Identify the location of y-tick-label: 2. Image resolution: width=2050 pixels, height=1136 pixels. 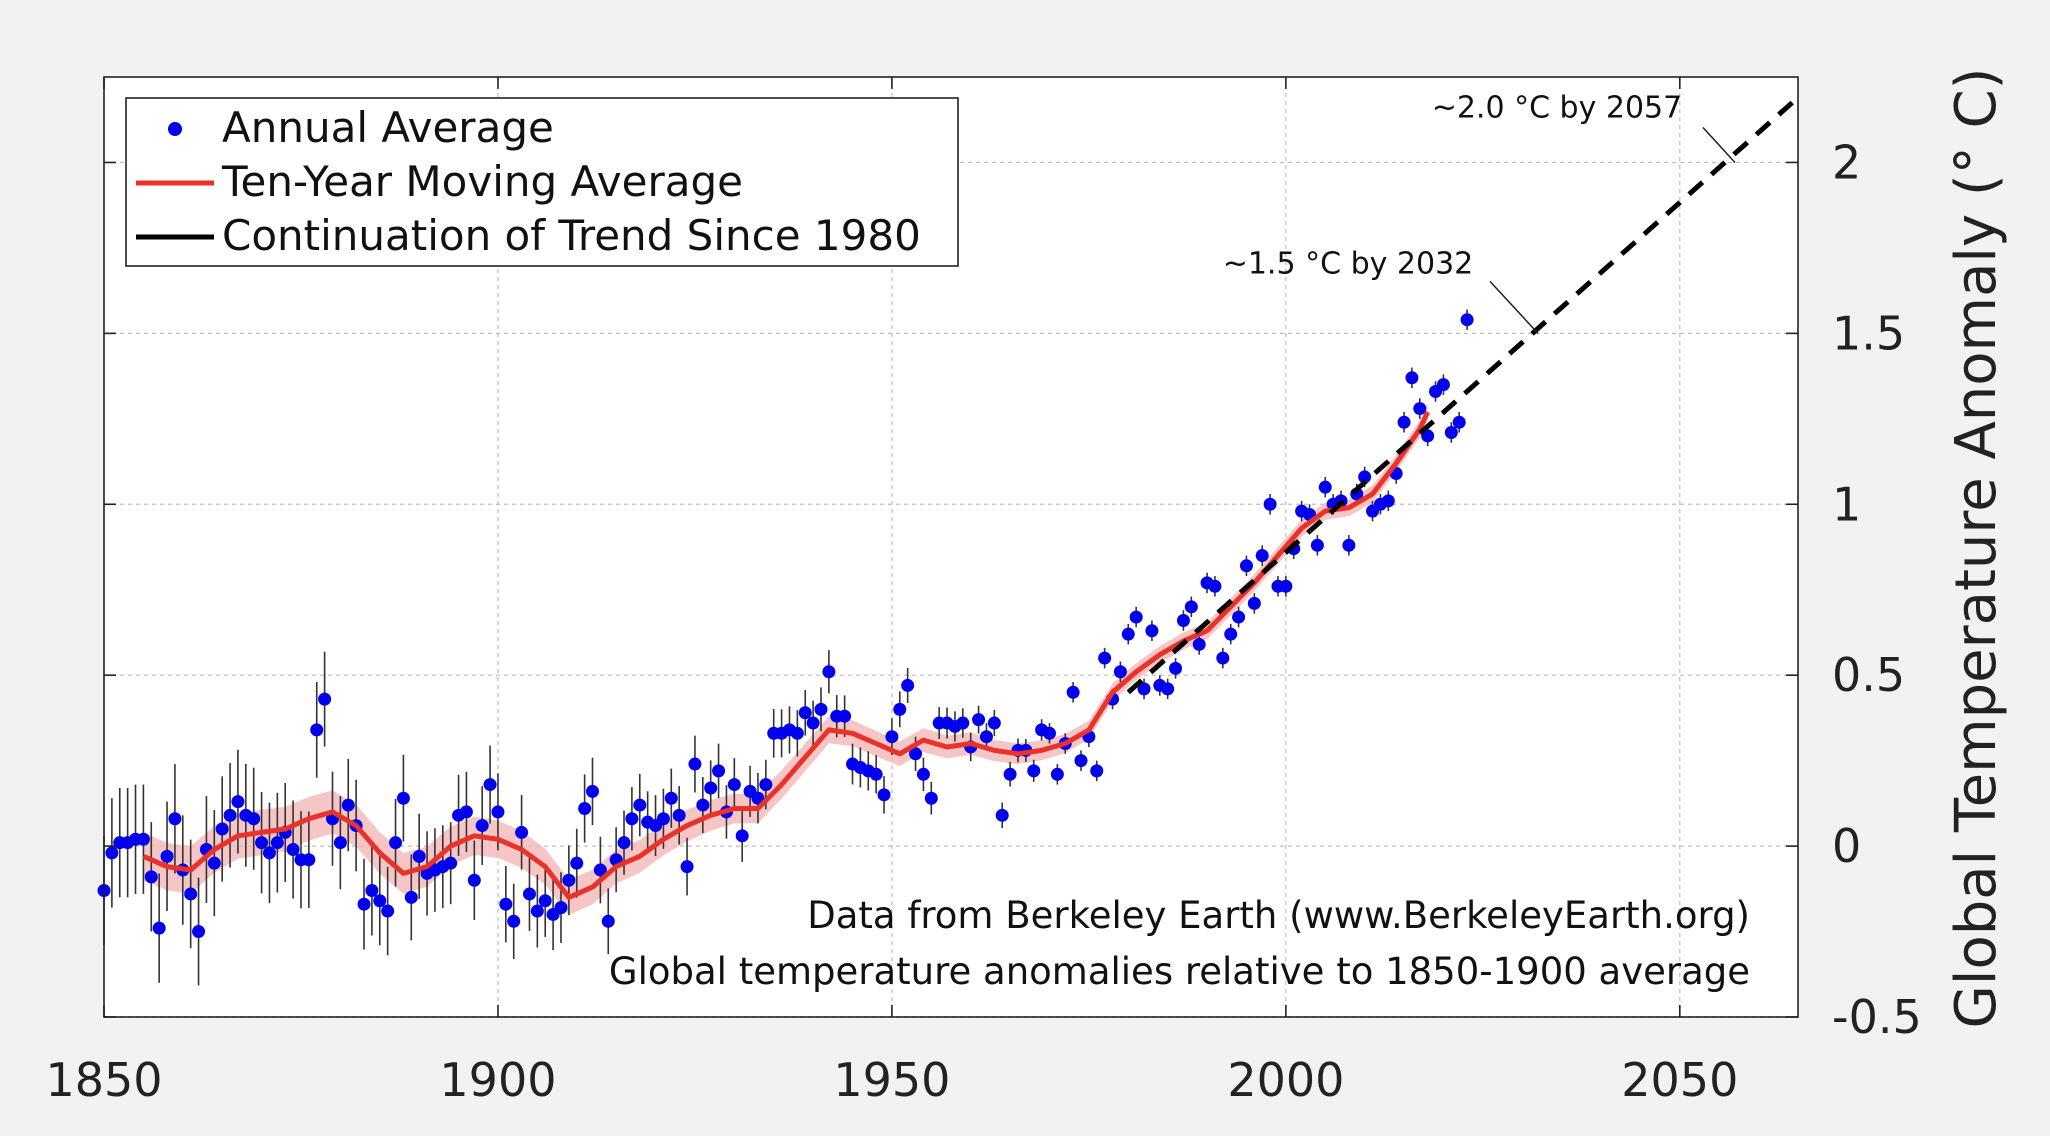
(1846, 162).